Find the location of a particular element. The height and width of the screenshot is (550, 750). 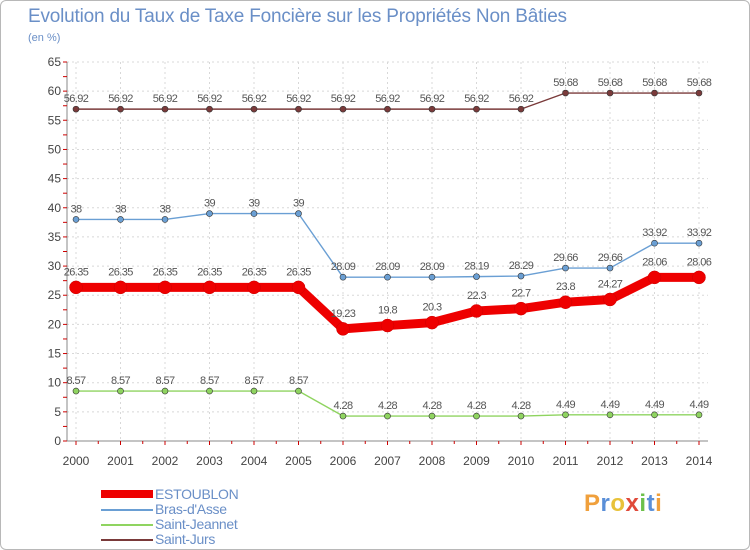

data-label-estoublon: 22.7 is located at coordinates (520, 294).